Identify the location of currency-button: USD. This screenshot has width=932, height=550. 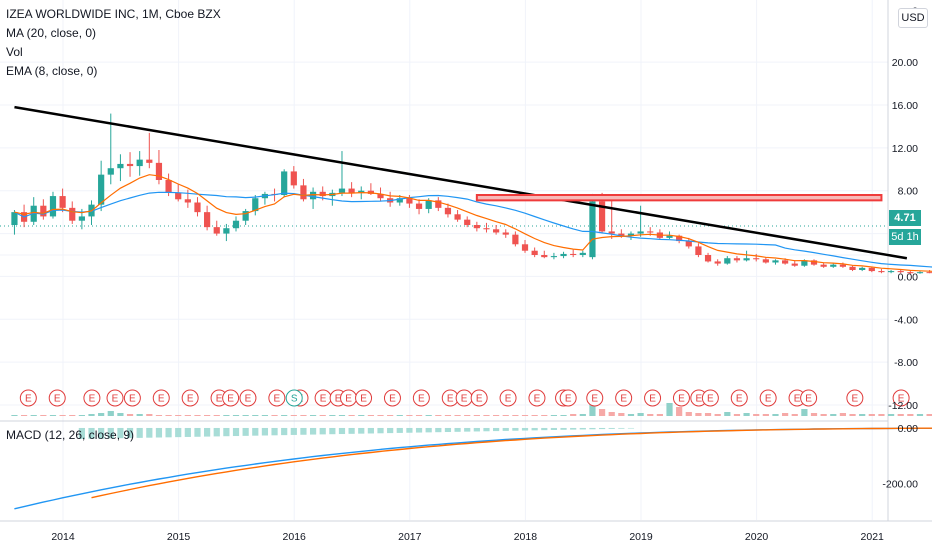
(913, 18).